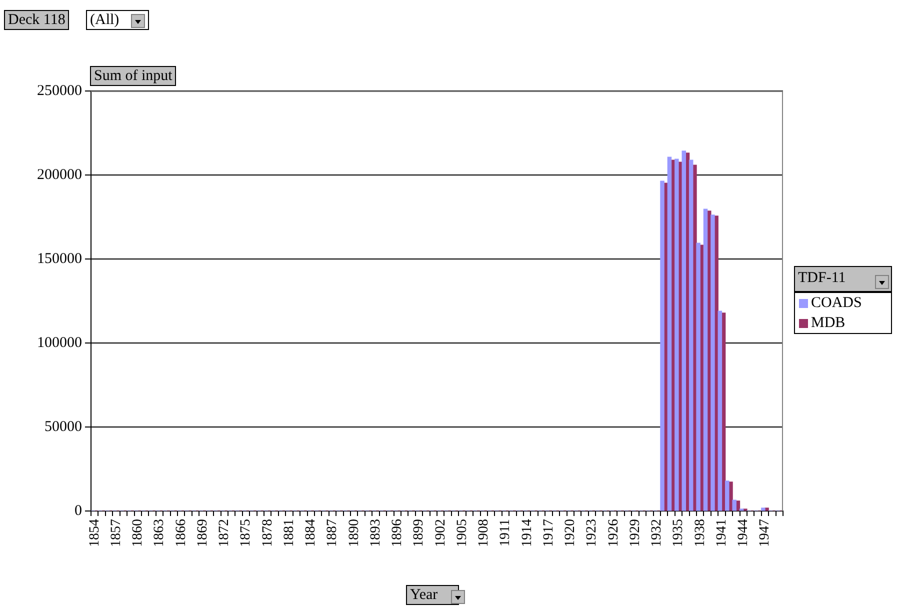  What do you see at coordinates (224, 533) in the screenshot?
I see `x-tick-label: 1872` at bounding box center [224, 533].